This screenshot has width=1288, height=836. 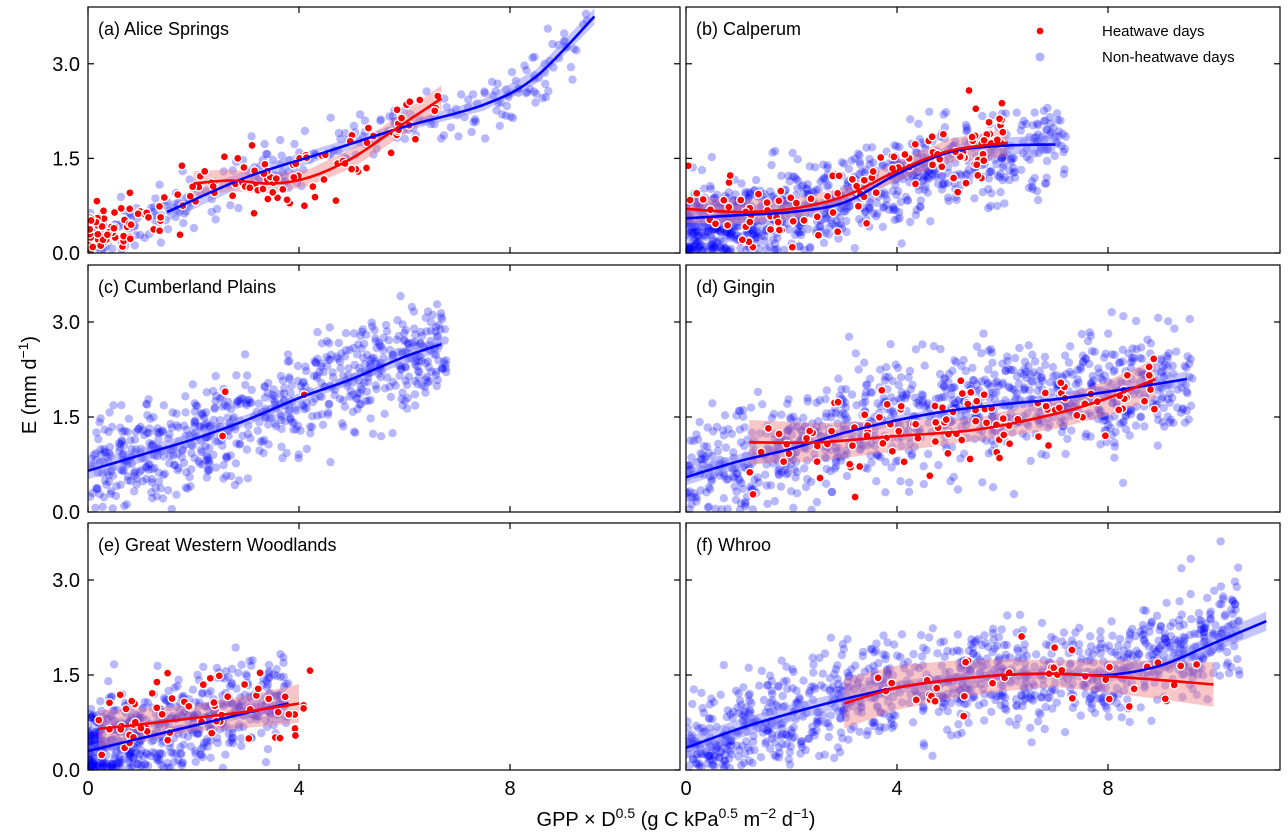 I want to click on nonheatwave-fit-line, so click(x=265, y=407).